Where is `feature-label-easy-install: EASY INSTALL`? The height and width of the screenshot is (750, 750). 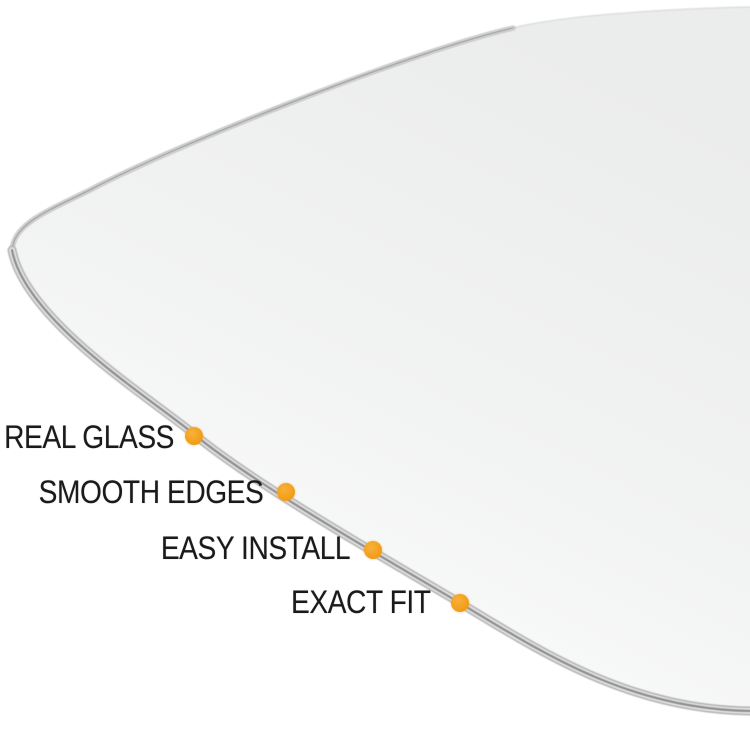 feature-label-easy-install: EASY INSTALL is located at coordinates (255, 548).